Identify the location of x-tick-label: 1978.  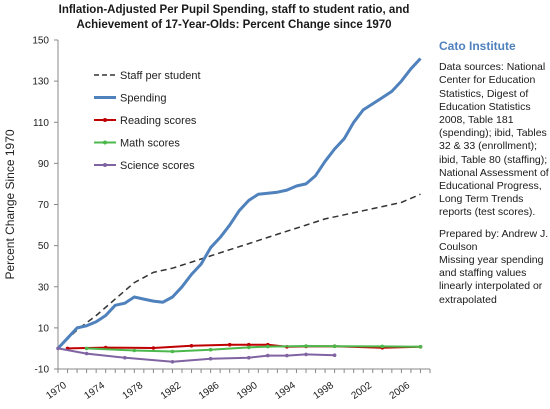
(133, 391).